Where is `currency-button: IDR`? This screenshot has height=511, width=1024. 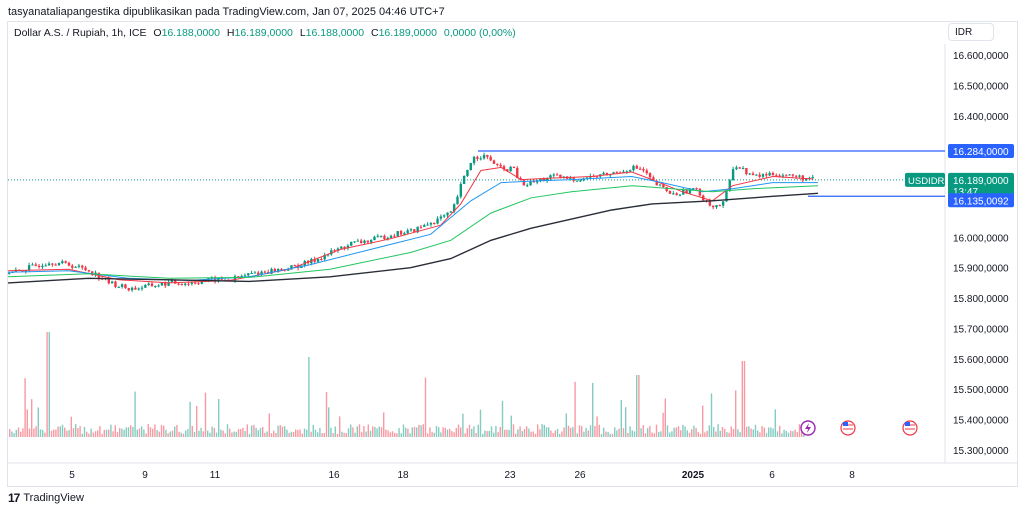
currency-button: IDR is located at coordinates (971, 32).